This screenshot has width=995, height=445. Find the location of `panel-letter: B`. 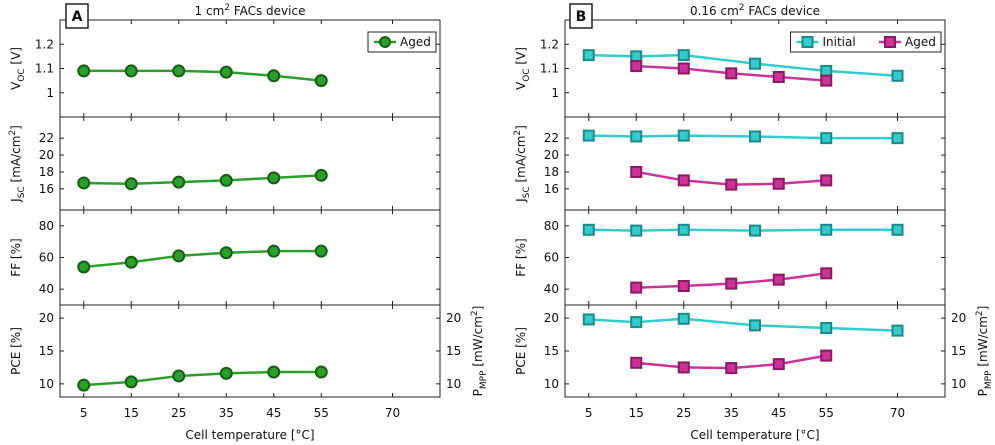

panel-letter: B is located at coordinates (581, 17).